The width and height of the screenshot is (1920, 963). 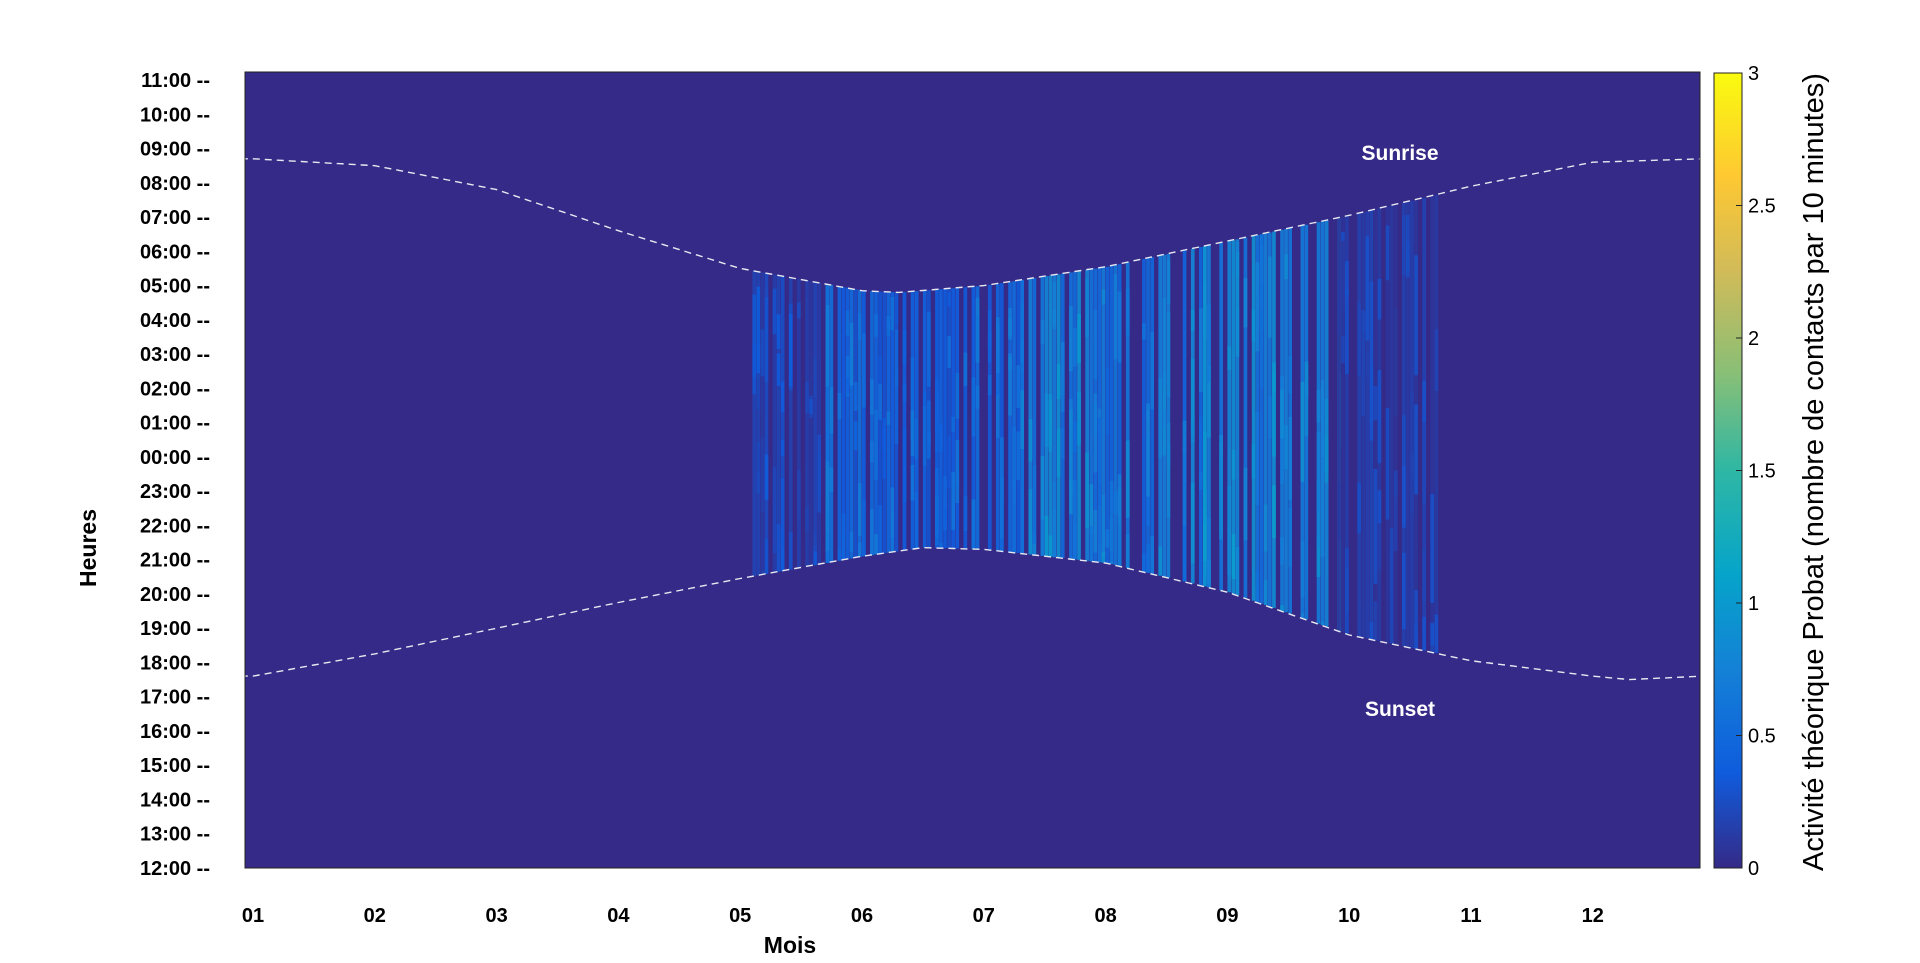 What do you see at coordinates (1753, 339) in the screenshot?
I see `colorbar-tick-label: 2` at bounding box center [1753, 339].